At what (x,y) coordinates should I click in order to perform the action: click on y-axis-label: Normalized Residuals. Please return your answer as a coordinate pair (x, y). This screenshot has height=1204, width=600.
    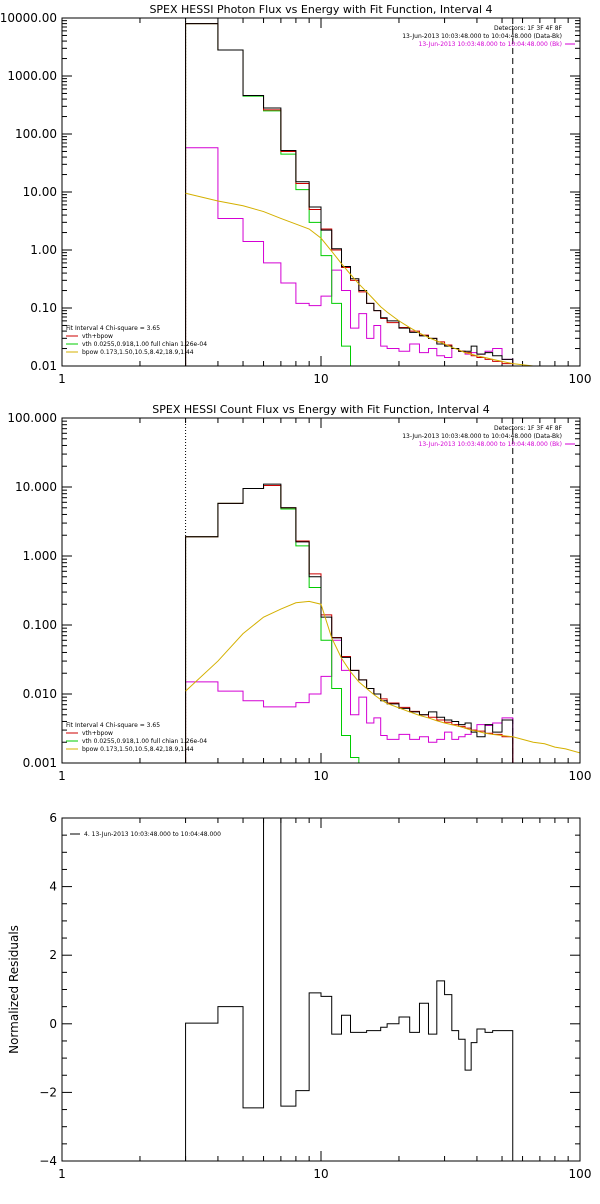
    Looking at the image, I should click on (14, 989).